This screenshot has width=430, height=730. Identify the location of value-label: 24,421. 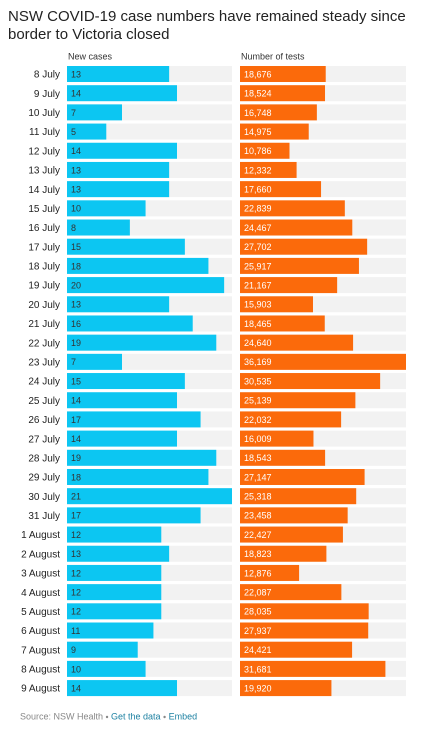
(258, 650).